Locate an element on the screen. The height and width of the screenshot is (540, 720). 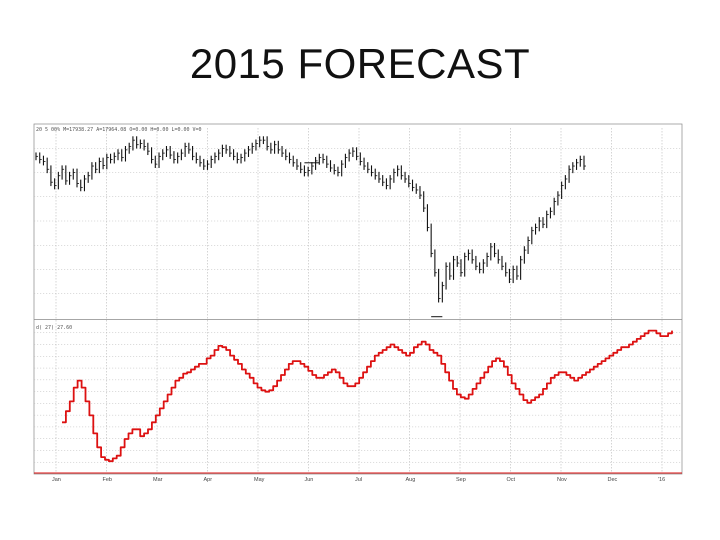
indicator-header-text: d( 27) 27.60 is located at coordinates (54, 328).